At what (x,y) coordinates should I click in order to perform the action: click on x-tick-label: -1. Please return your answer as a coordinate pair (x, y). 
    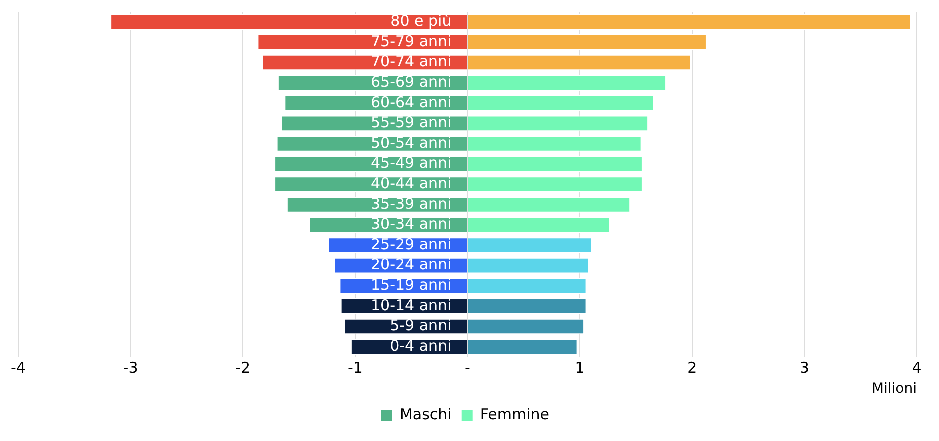
    Looking at the image, I should click on (355, 368).